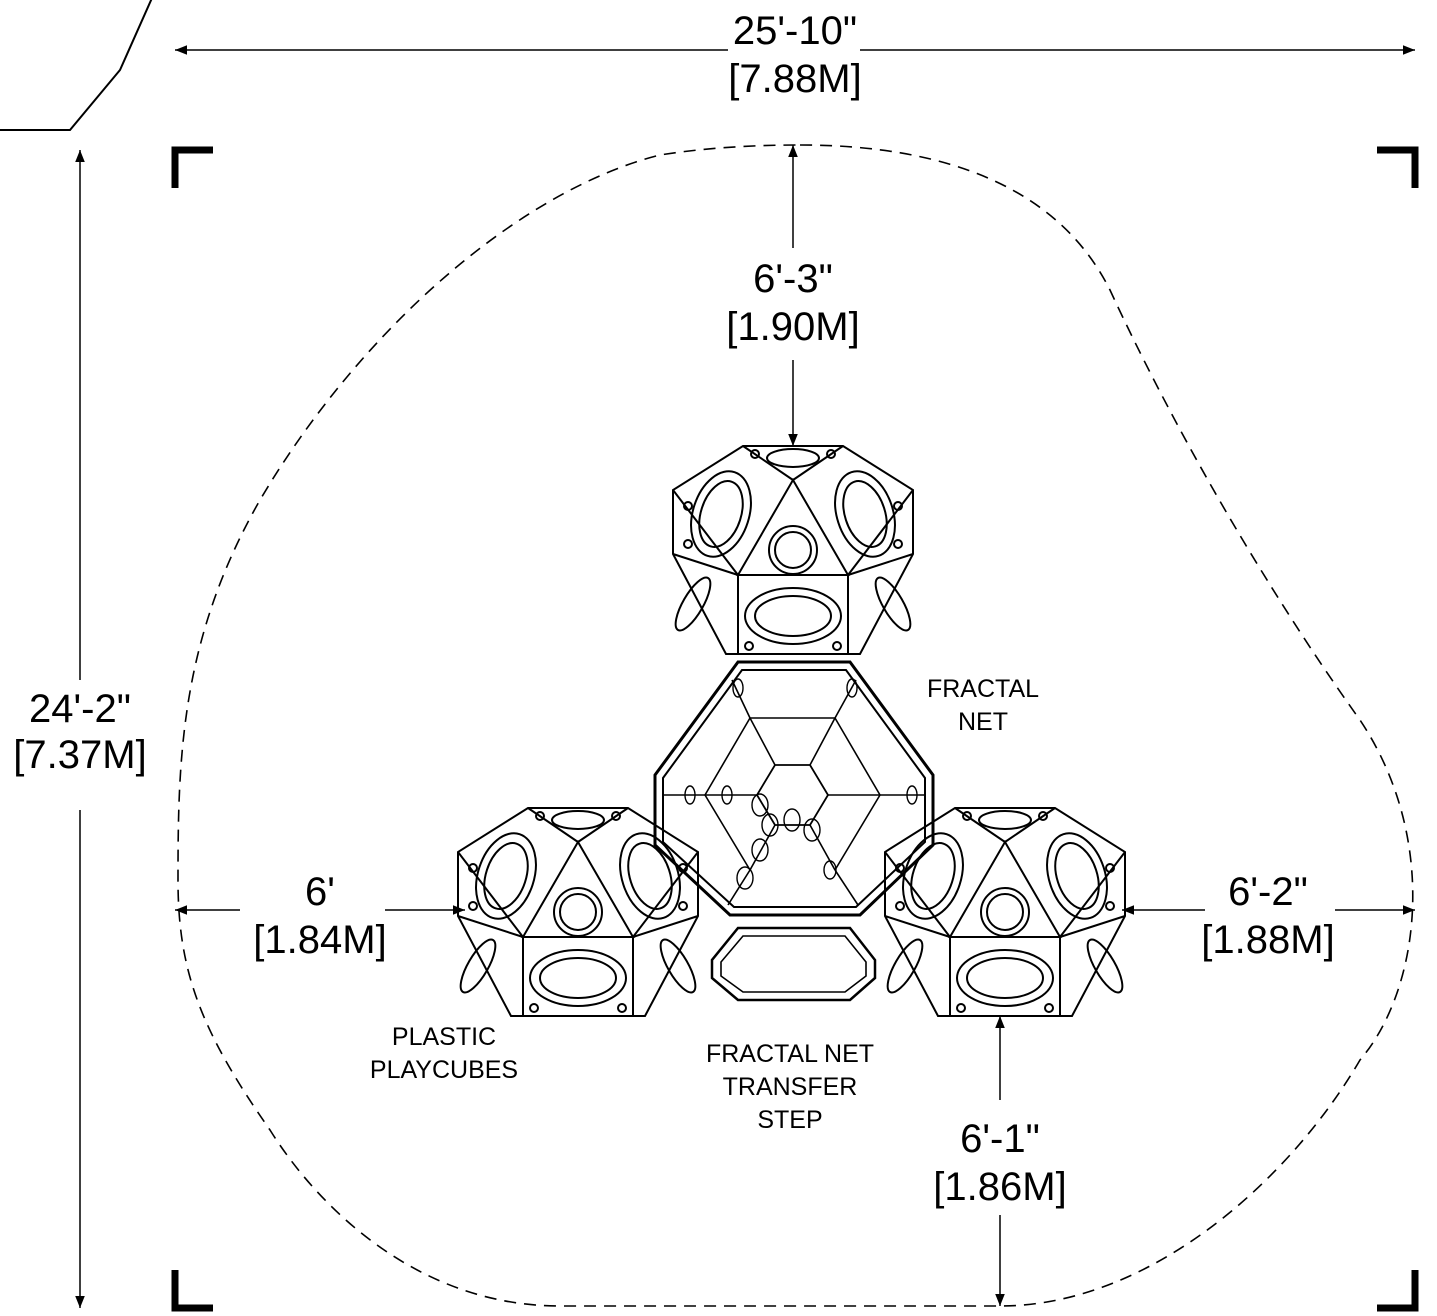  What do you see at coordinates (793, 279) in the screenshot?
I see `top-clearance-imperial: 6'-3"` at bounding box center [793, 279].